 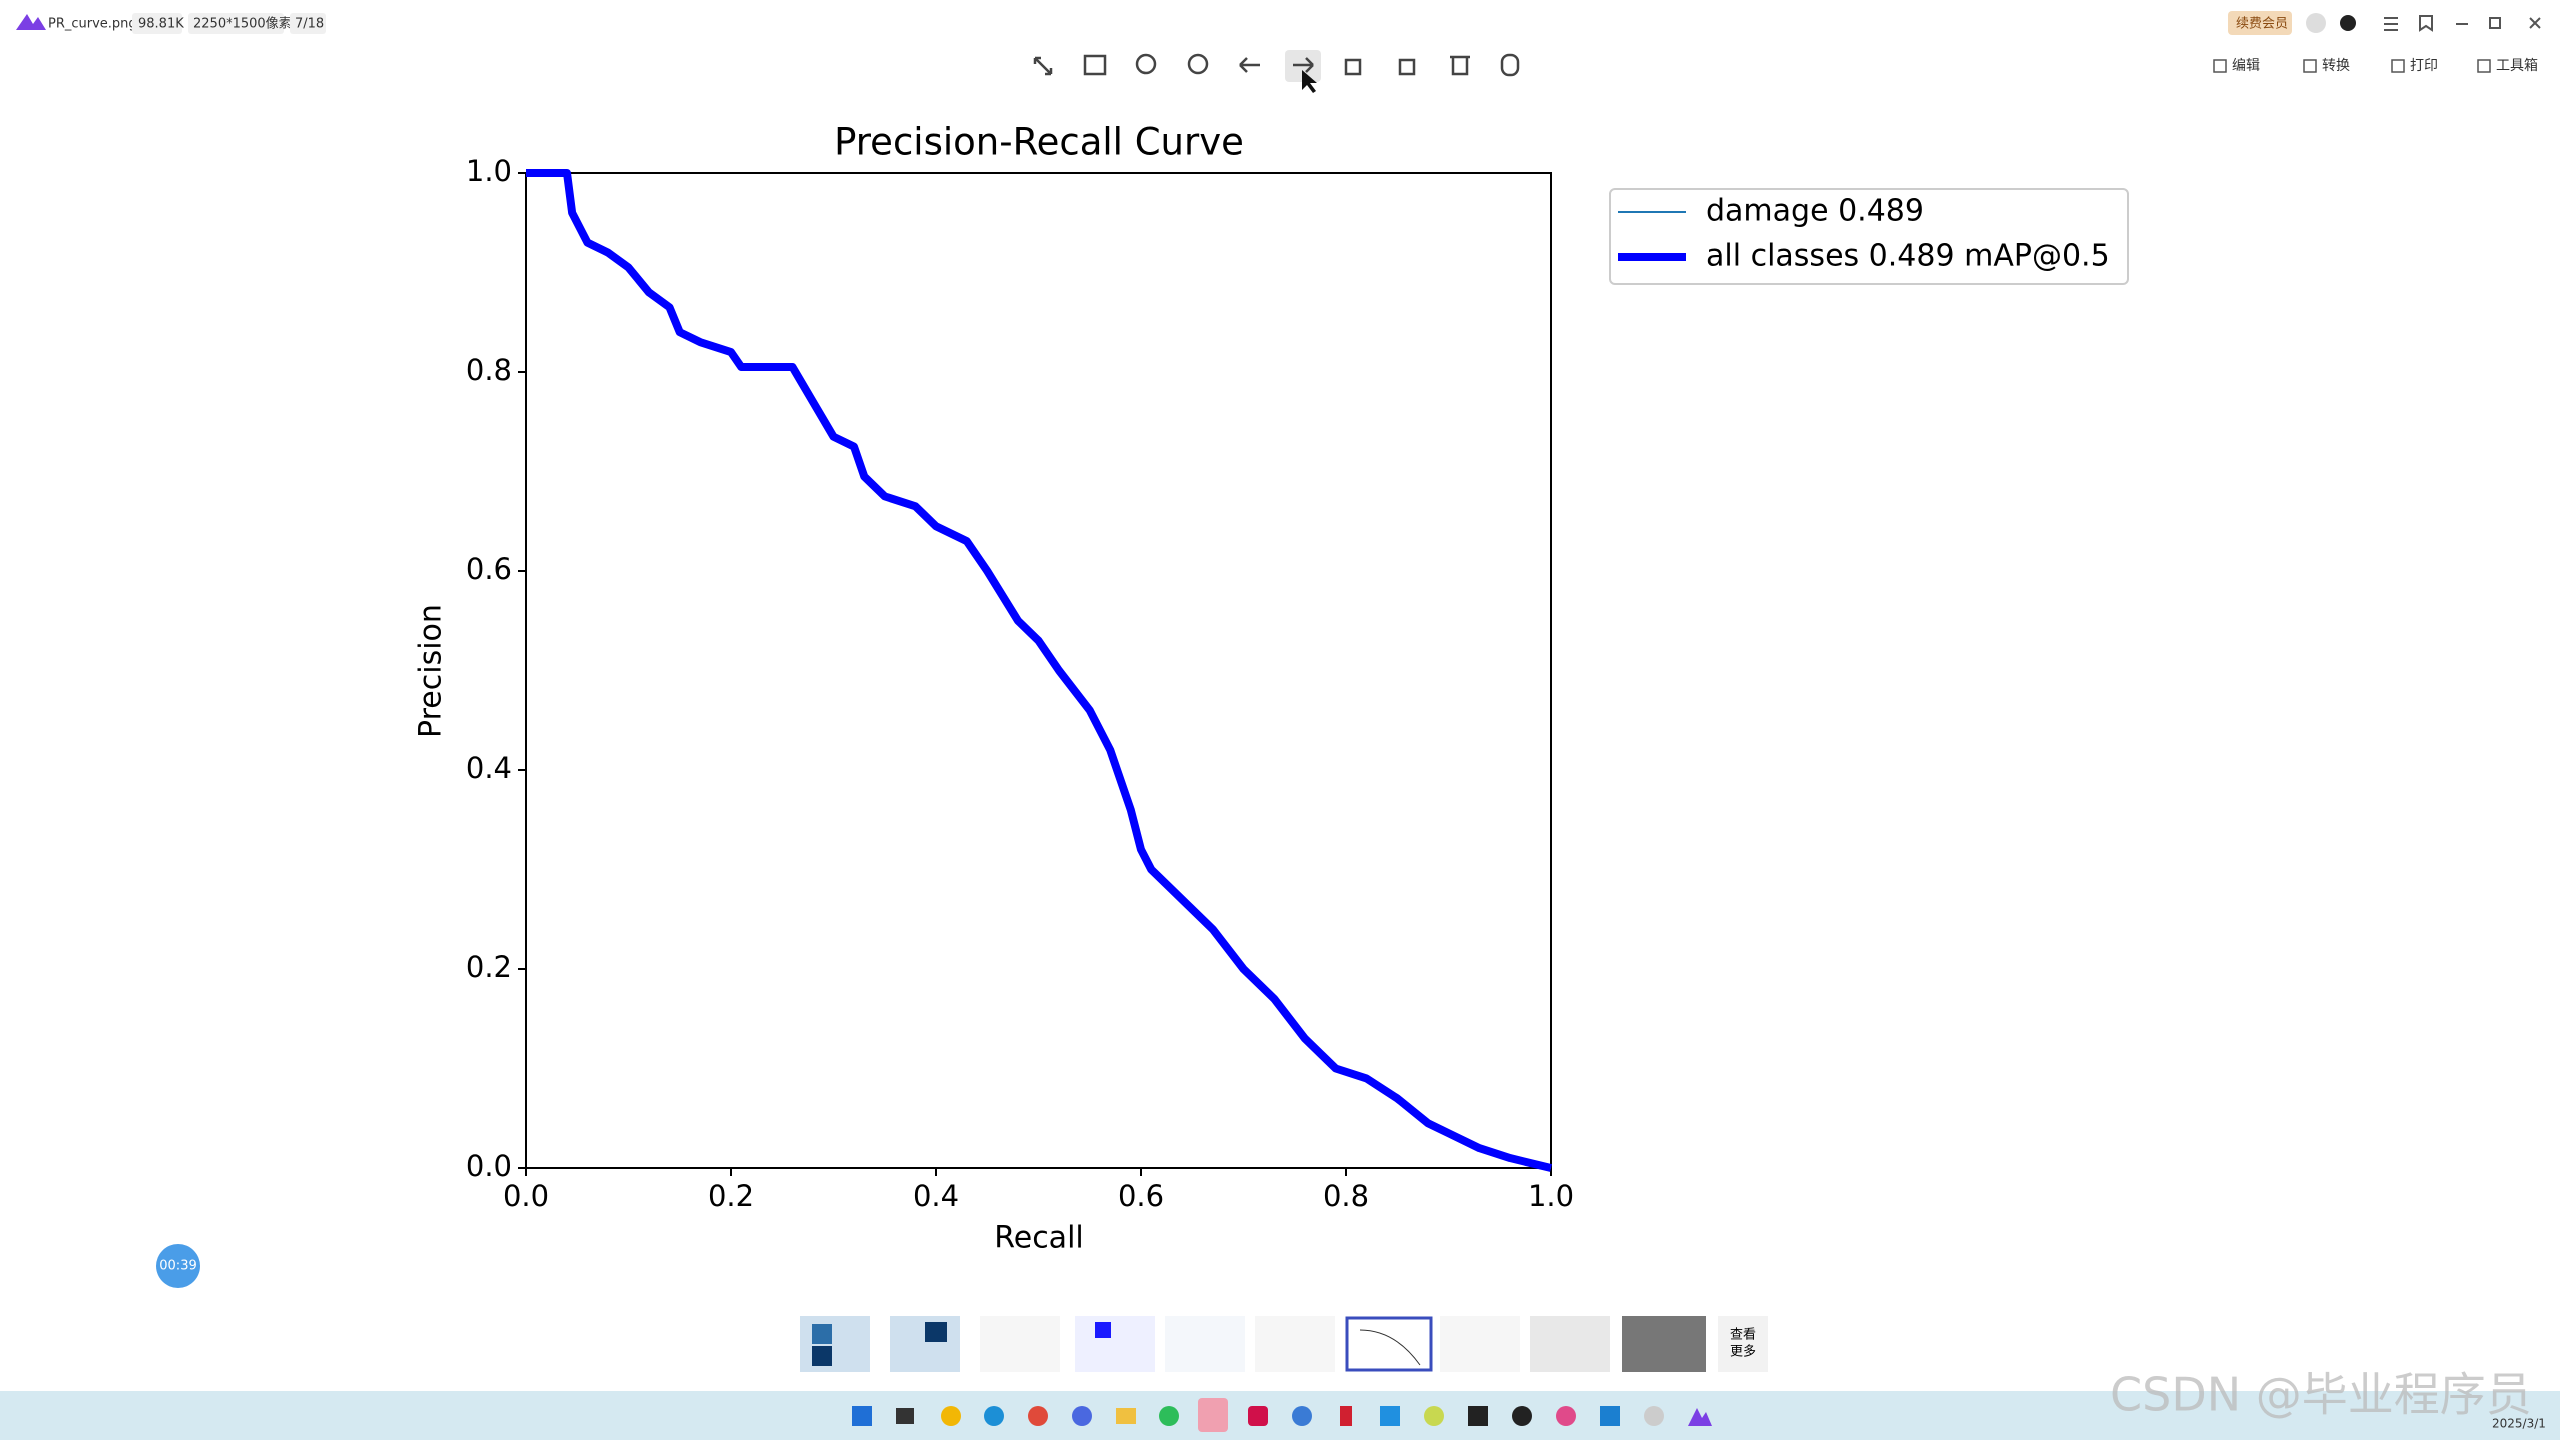 What do you see at coordinates (1460, 65) in the screenshot?
I see `delete-button` at bounding box center [1460, 65].